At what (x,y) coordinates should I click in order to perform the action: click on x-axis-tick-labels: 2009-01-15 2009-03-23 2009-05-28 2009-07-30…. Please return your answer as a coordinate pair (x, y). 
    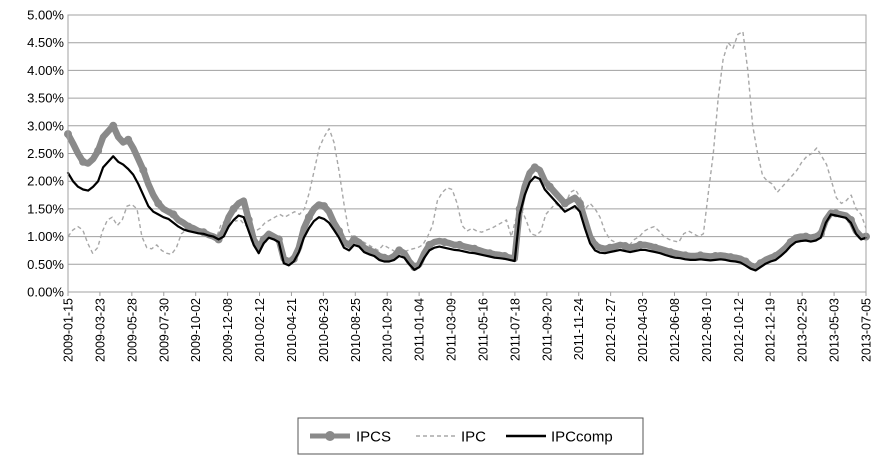
    Looking at the image, I should click on (468, 327).